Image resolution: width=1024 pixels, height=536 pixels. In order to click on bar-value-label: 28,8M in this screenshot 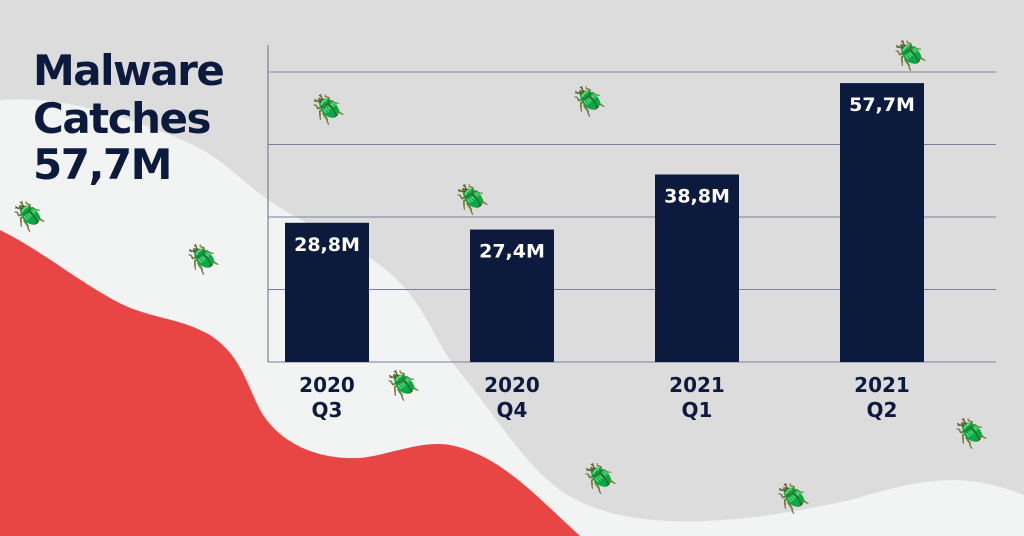, I will do `click(327, 245)`.